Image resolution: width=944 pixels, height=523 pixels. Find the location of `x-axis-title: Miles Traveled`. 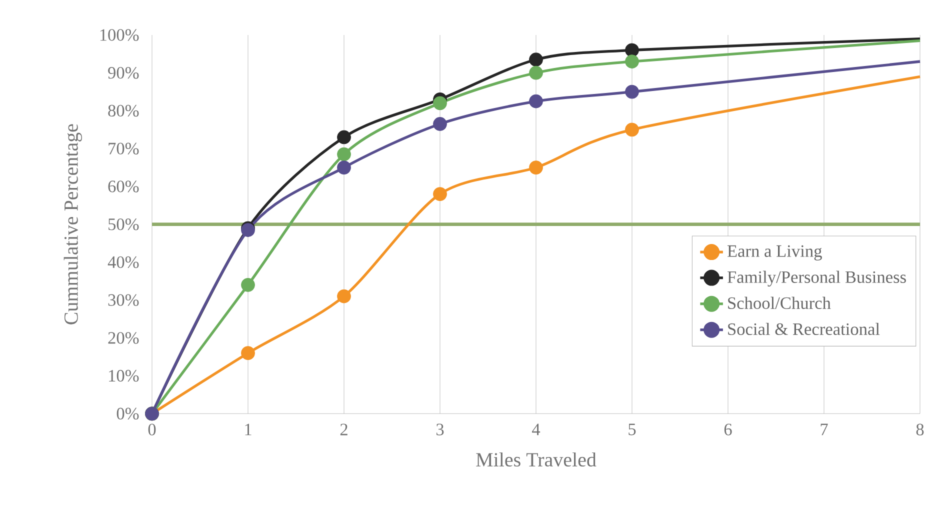

x-axis-title: Miles Traveled is located at coordinates (536, 459).